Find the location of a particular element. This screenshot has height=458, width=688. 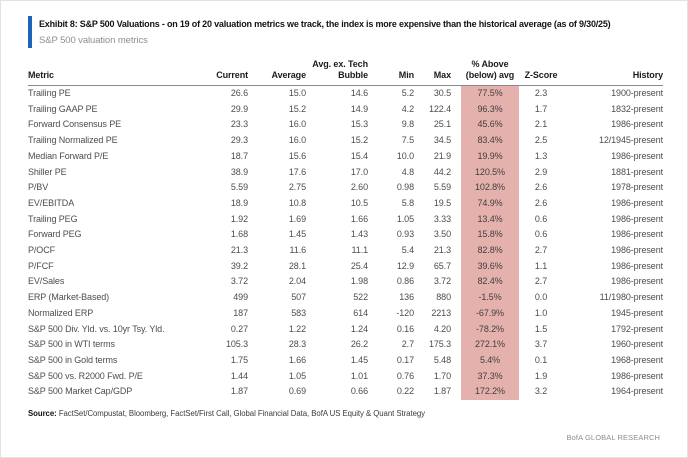

min-cell: 7.5 is located at coordinates (407, 140).